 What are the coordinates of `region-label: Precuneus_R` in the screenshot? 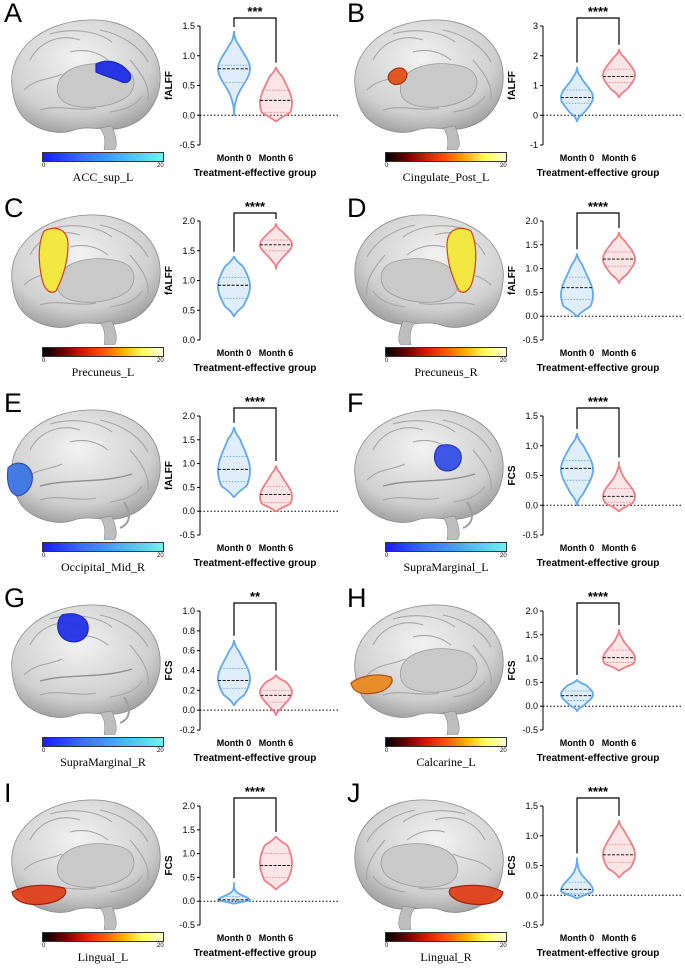 It's located at (446, 372).